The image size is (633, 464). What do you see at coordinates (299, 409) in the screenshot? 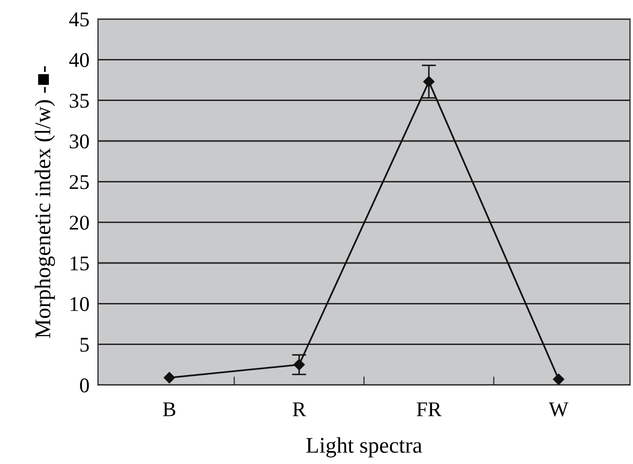
I see `x-tick-label: R` at bounding box center [299, 409].